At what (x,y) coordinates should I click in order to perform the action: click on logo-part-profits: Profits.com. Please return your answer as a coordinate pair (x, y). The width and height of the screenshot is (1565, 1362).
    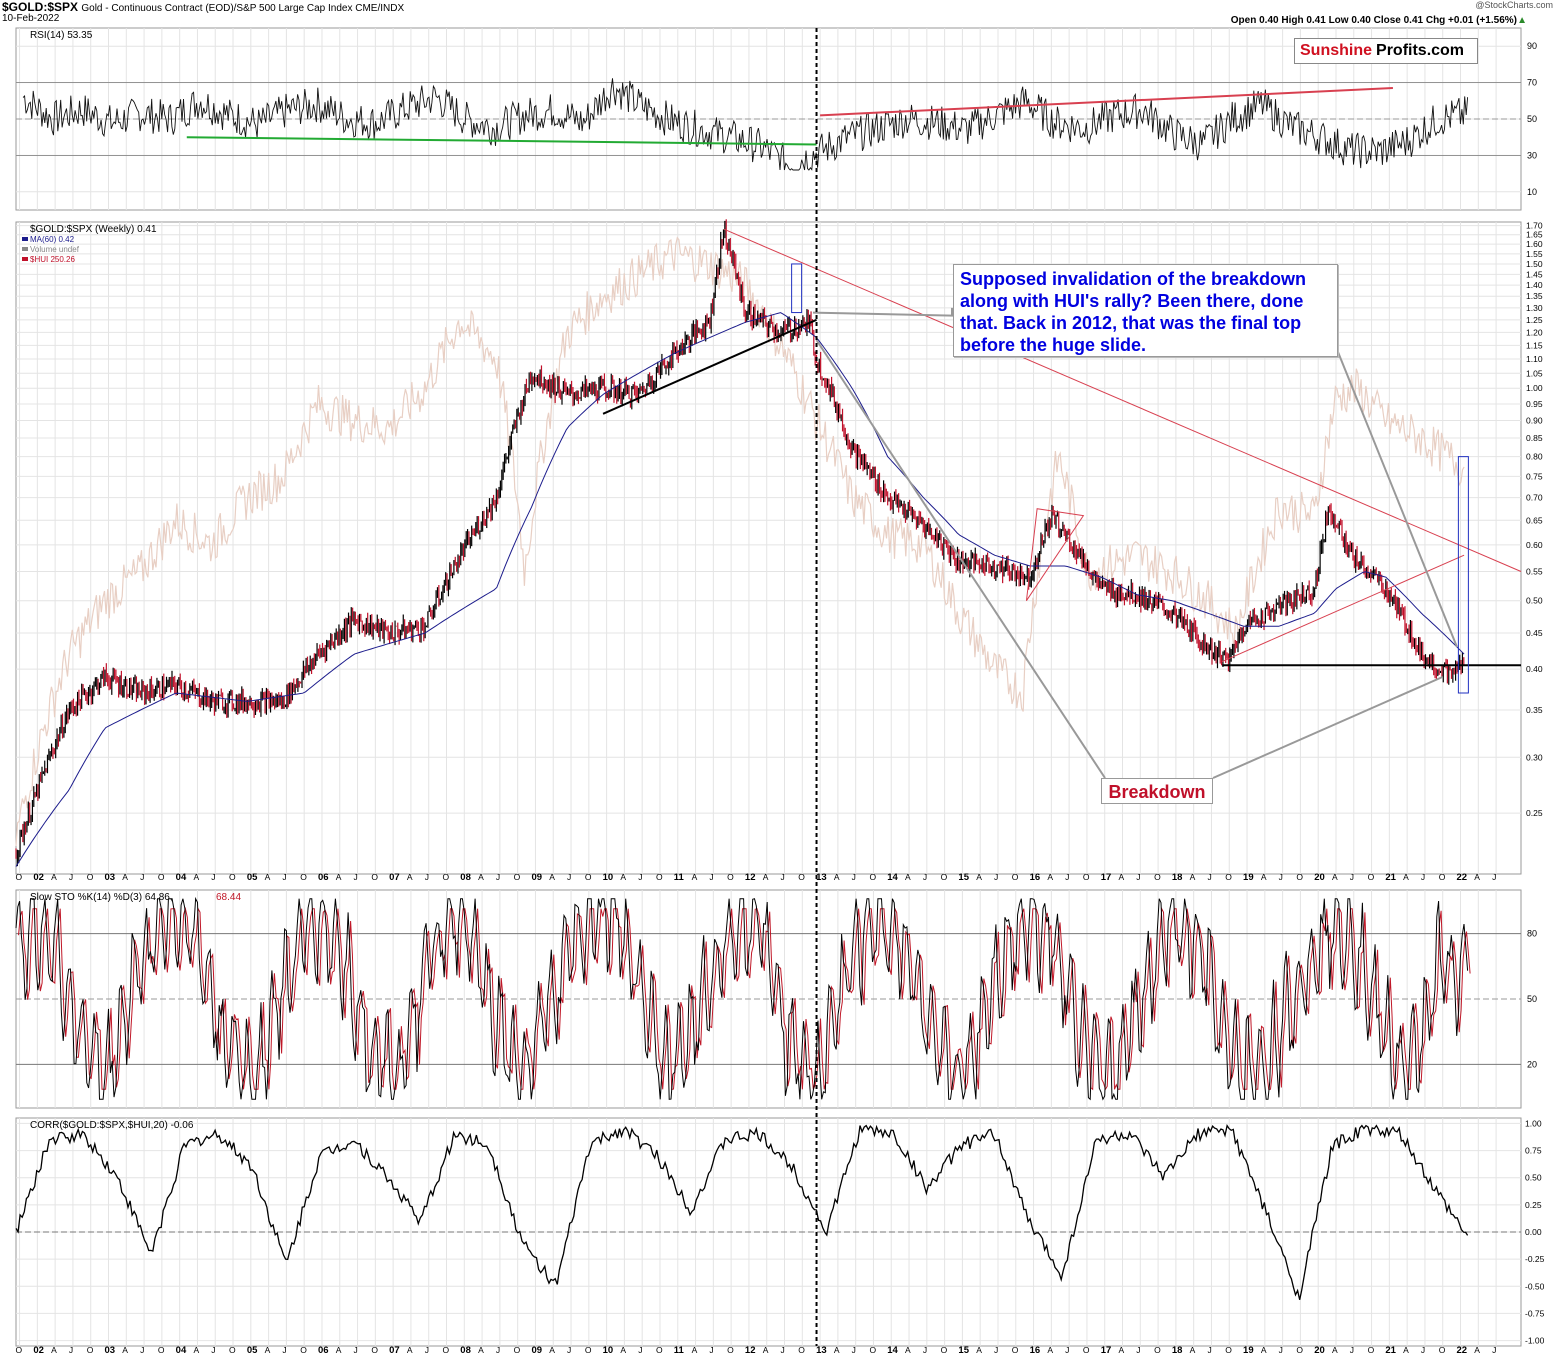
    Looking at the image, I should click on (1420, 50).